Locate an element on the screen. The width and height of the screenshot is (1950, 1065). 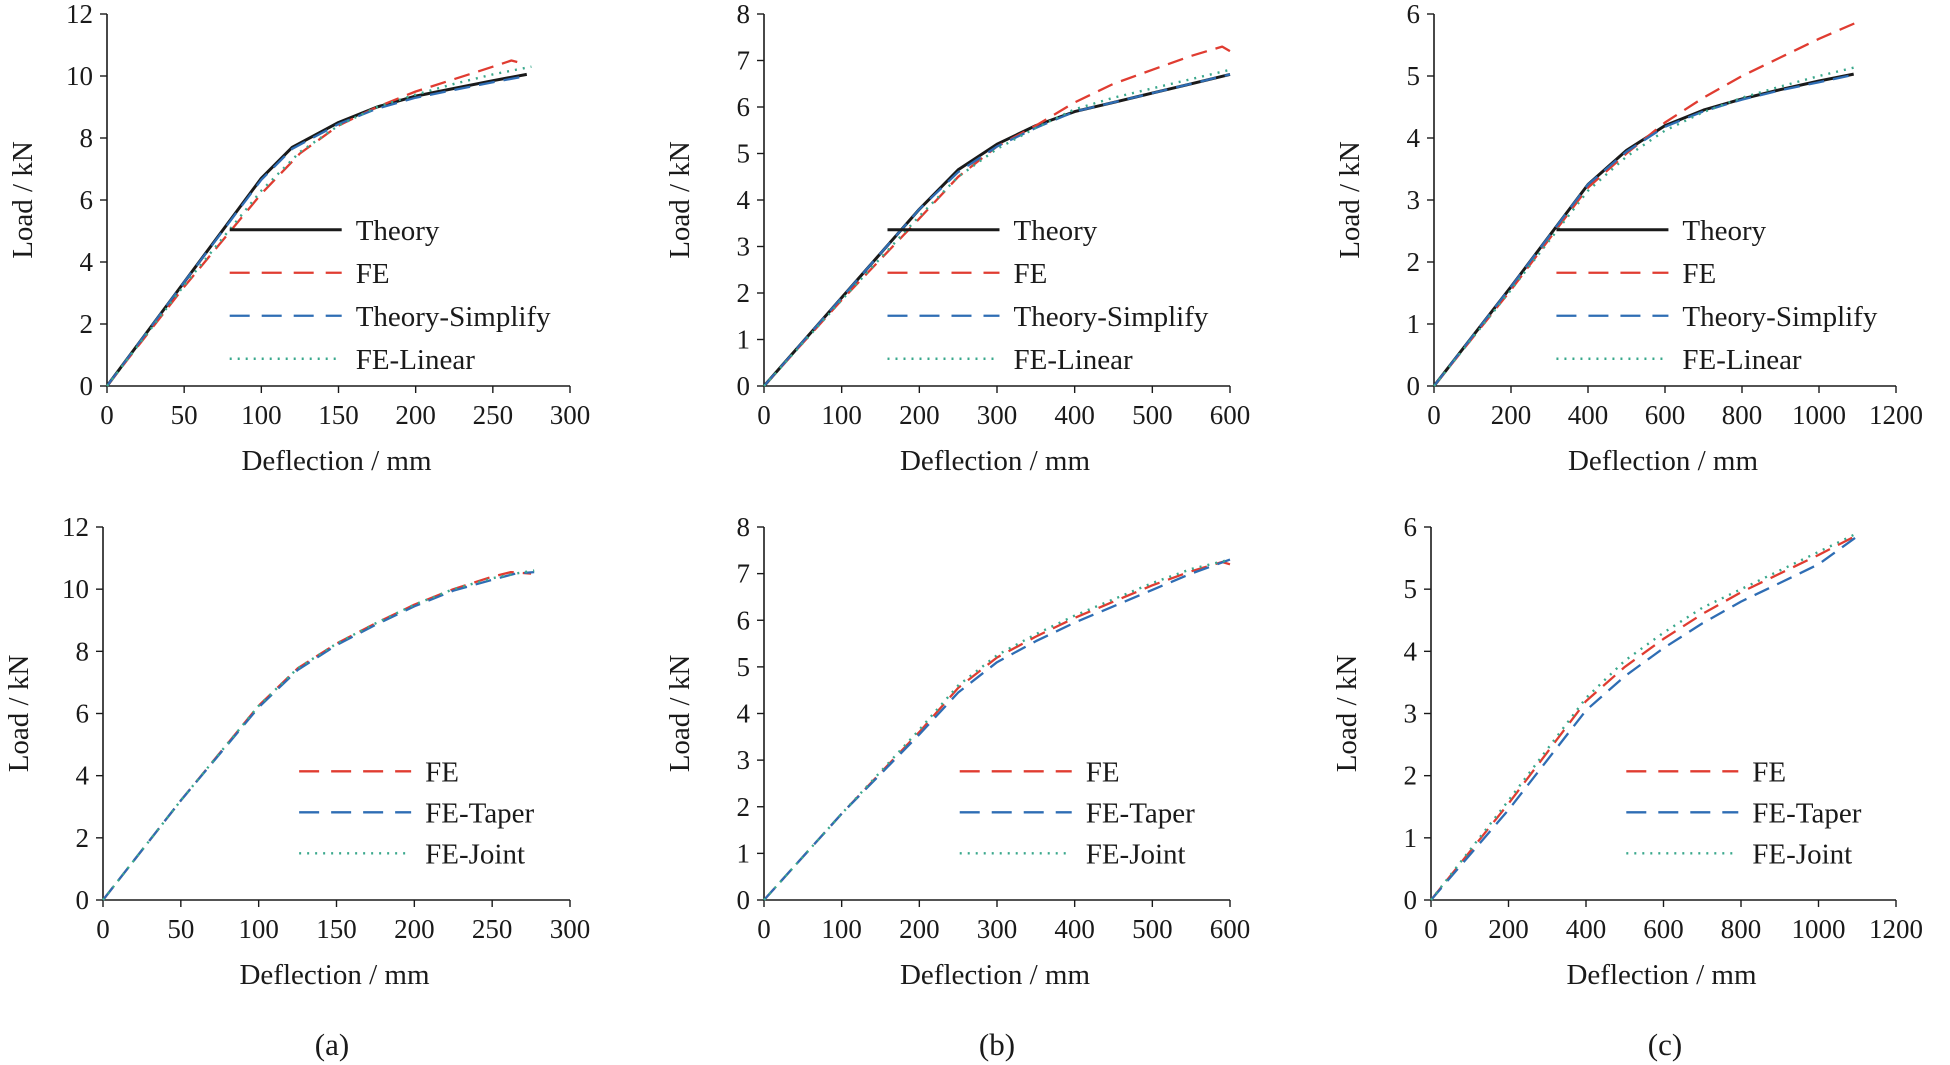
panel-caption: (c) is located at coordinates (1665, 1044).